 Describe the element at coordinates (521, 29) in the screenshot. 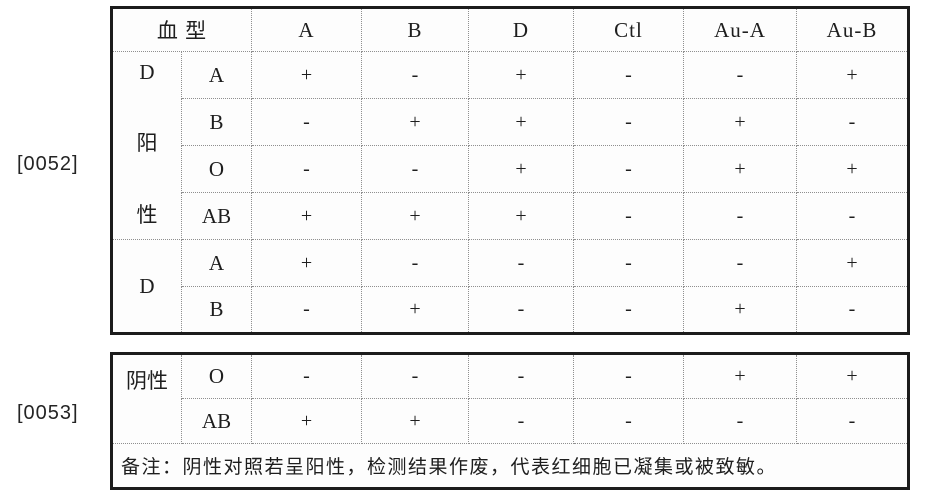

I see `header-col-d: D` at that location.